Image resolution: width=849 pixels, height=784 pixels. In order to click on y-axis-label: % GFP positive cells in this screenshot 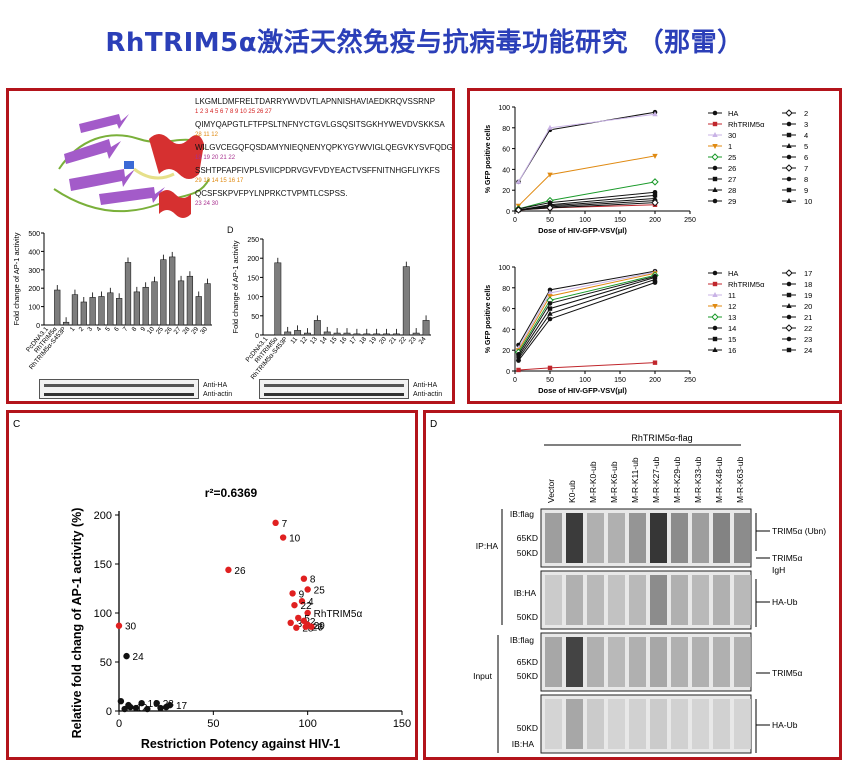, I will do `click(488, 159)`.